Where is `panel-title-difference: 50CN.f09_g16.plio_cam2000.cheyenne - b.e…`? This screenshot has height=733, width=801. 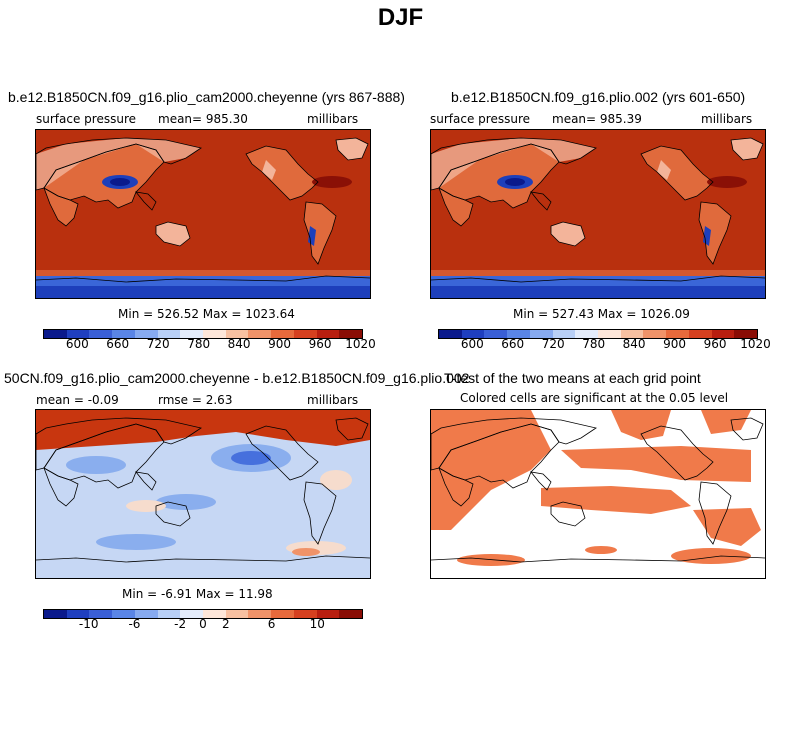 panel-title-difference: 50CN.f09_g16.plio_cam2000.cheyenne - b.e… is located at coordinates (237, 378).